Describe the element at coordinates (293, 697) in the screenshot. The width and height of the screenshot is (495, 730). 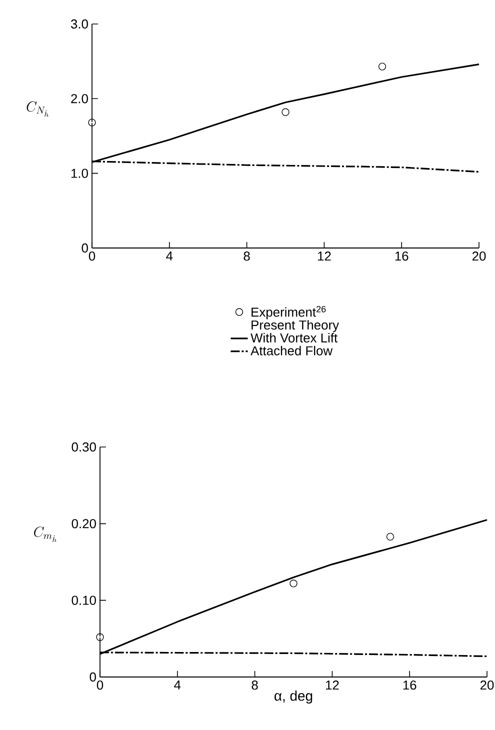
I see `x-axis-title: α, deg` at that location.